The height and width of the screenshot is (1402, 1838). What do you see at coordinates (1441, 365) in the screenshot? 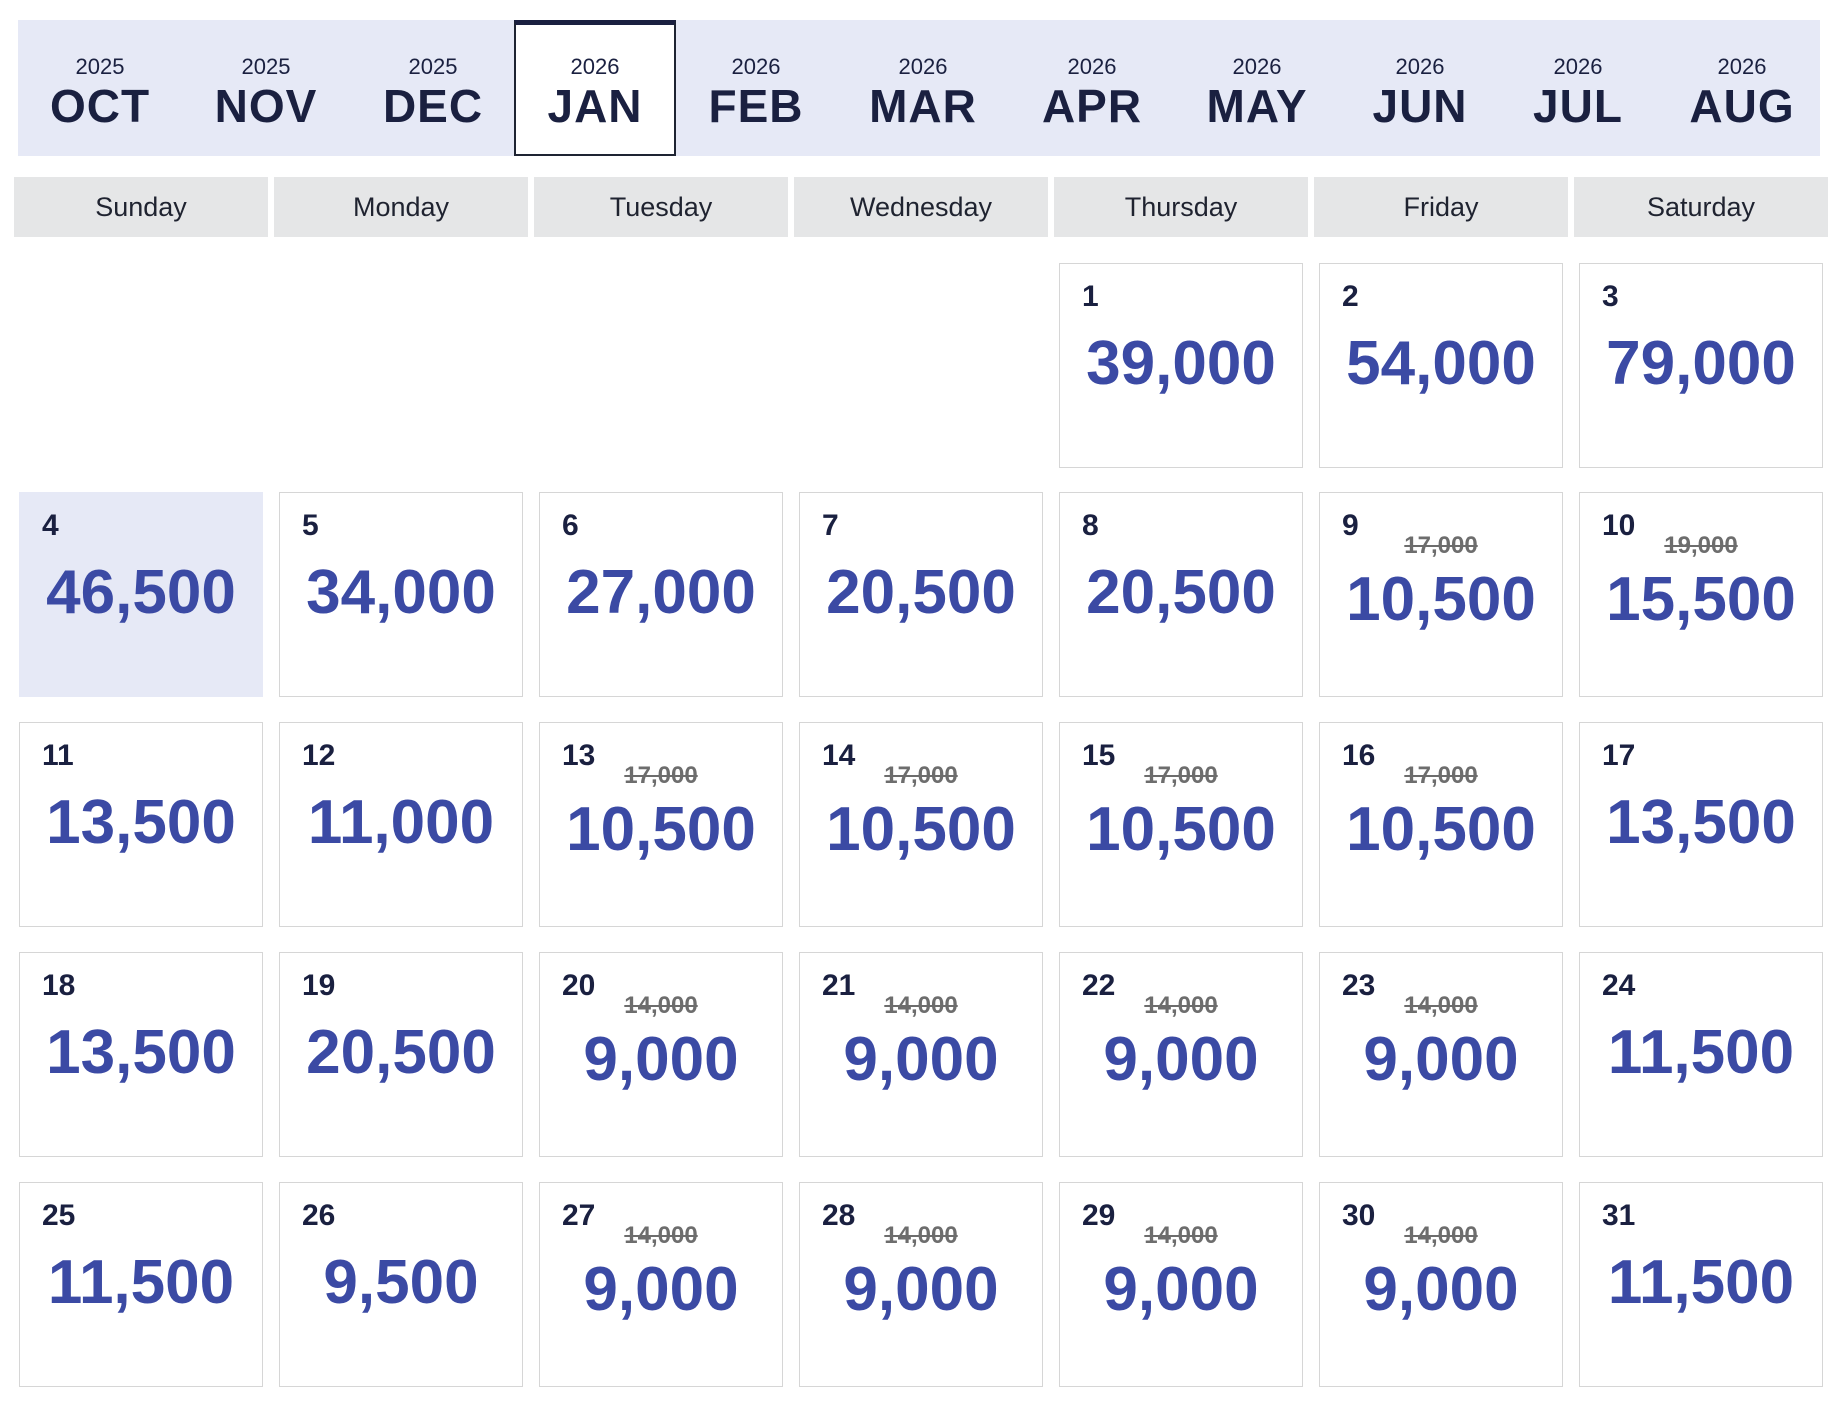
I see `day-cell: 2 54,000` at bounding box center [1441, 365].